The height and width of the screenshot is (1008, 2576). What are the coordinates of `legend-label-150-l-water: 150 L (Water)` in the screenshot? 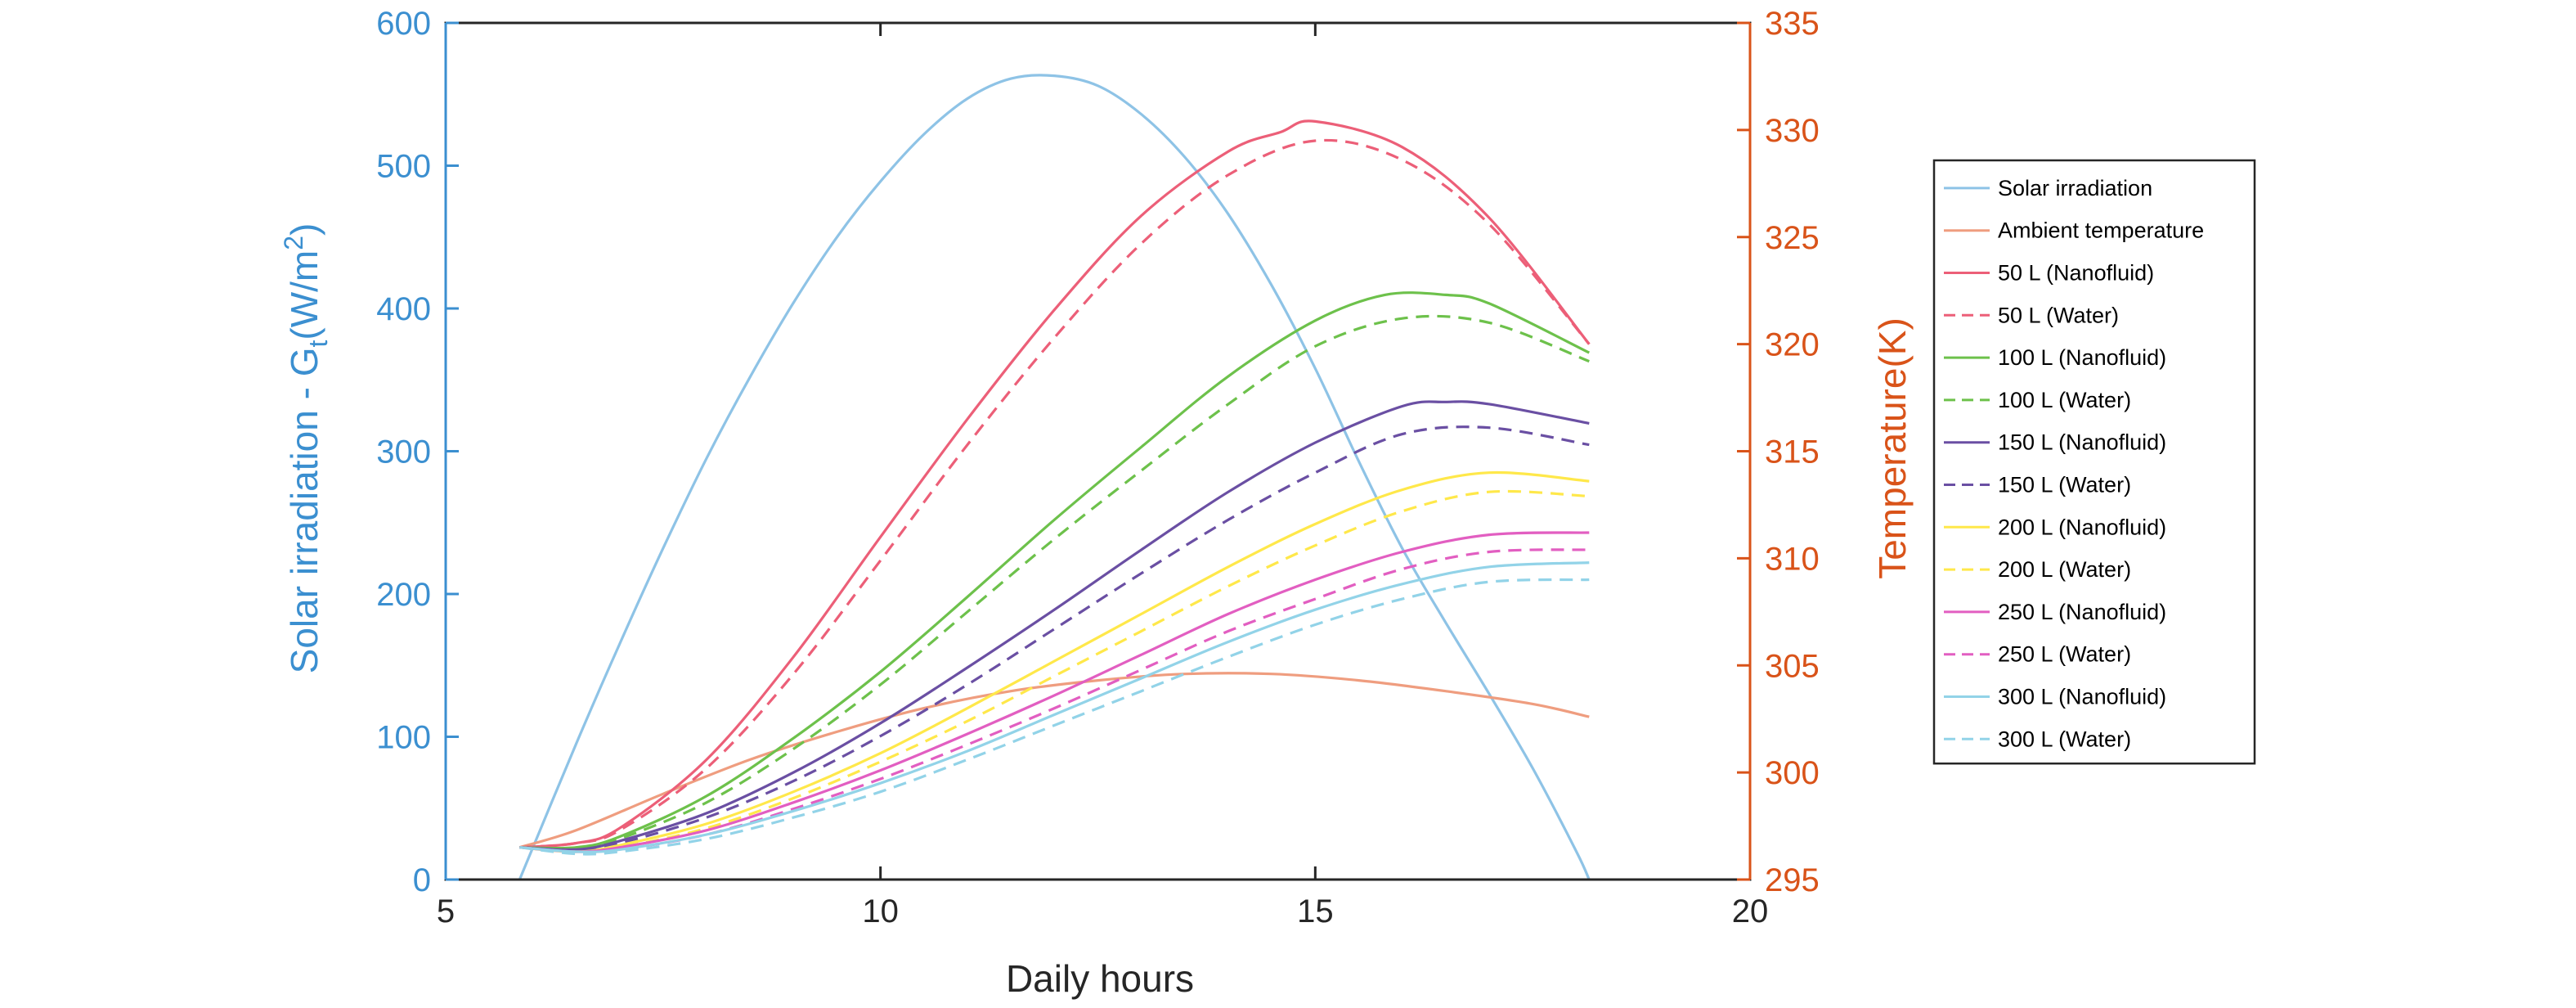 It's located at (2064, 485).